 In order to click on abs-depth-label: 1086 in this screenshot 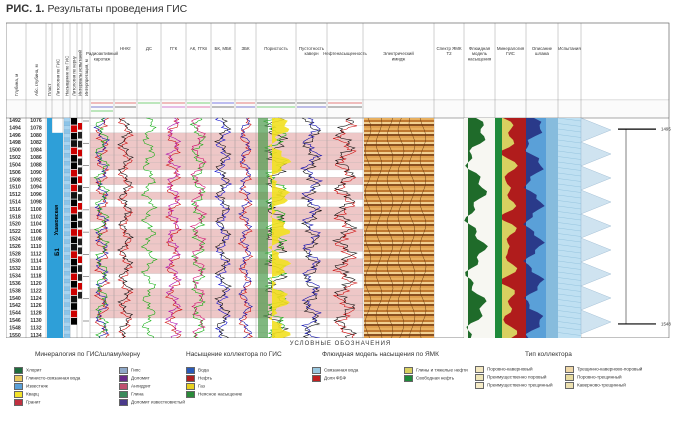, I will do `click(36, 158)`.